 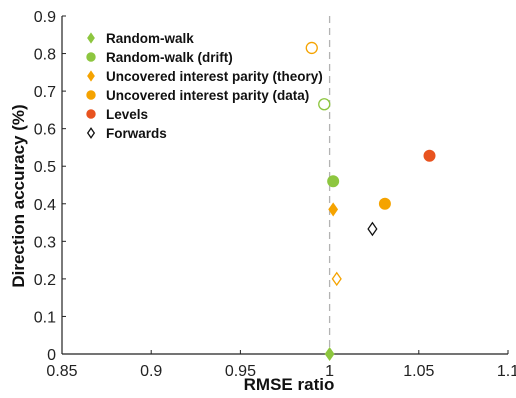 I want to click on legend-label: Random-walk, so click(x=150, y=38).